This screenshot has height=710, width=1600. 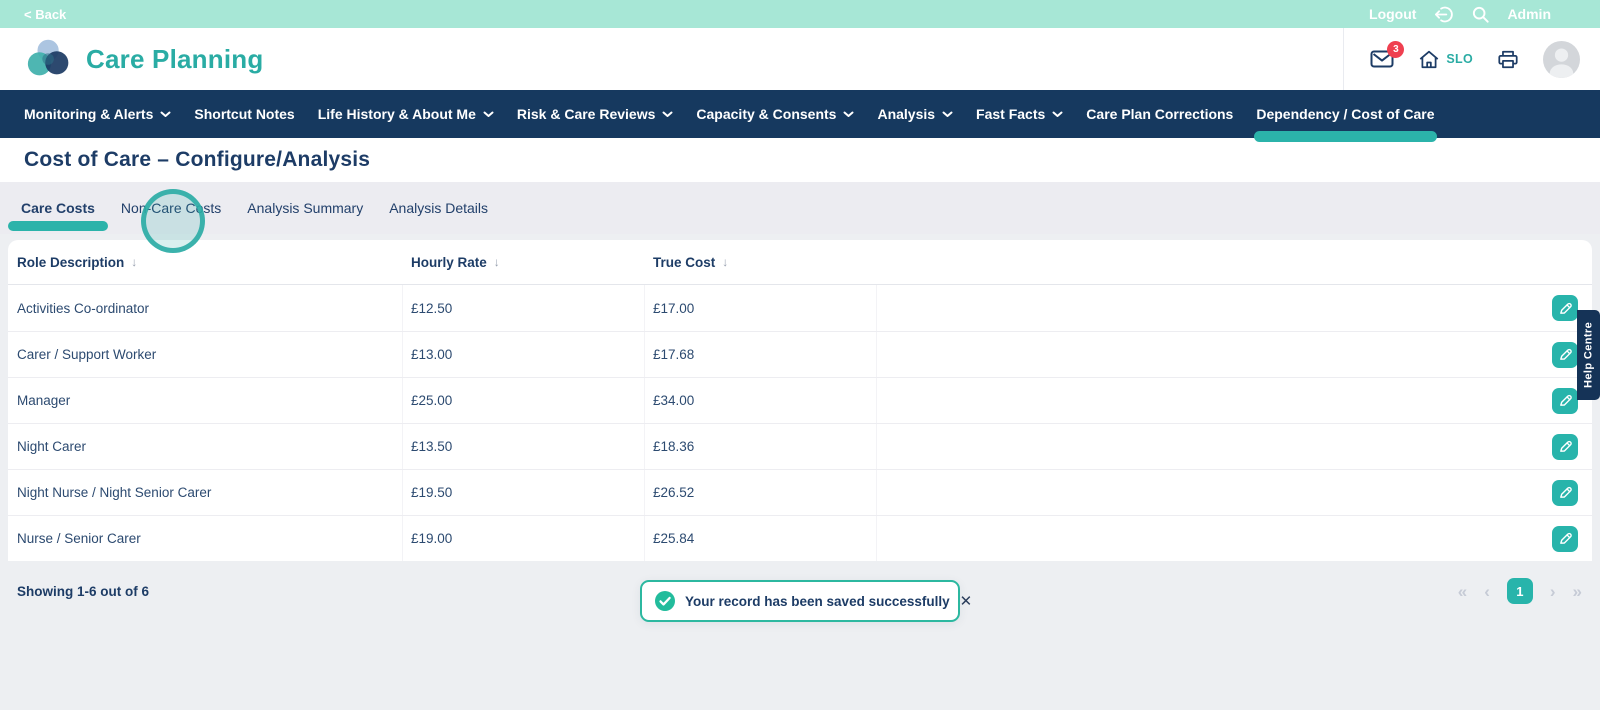 What do you see at coordinates (800, 446) in the screenshot?
I see `table-row: Night Carer £13.50 £18.36` at bounding box center [800, 446].